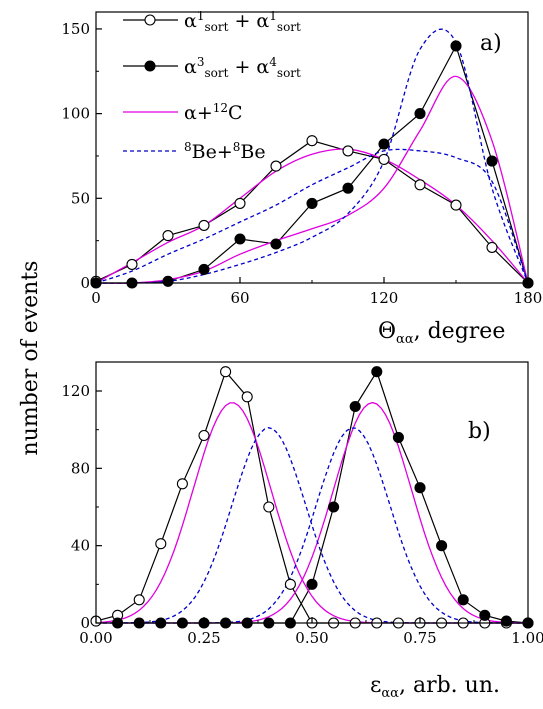 The image size is (543, 709). I want to click on legend-label-0: α1sort + α1sort, so click(242, 21).